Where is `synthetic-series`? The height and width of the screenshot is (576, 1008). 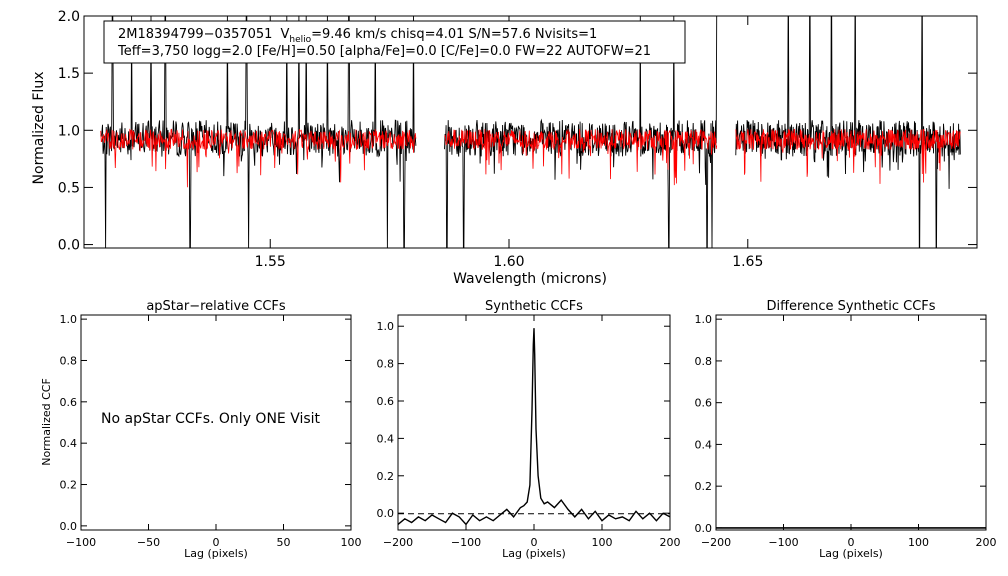
synthetic-series is located at coordinates (534, 427).